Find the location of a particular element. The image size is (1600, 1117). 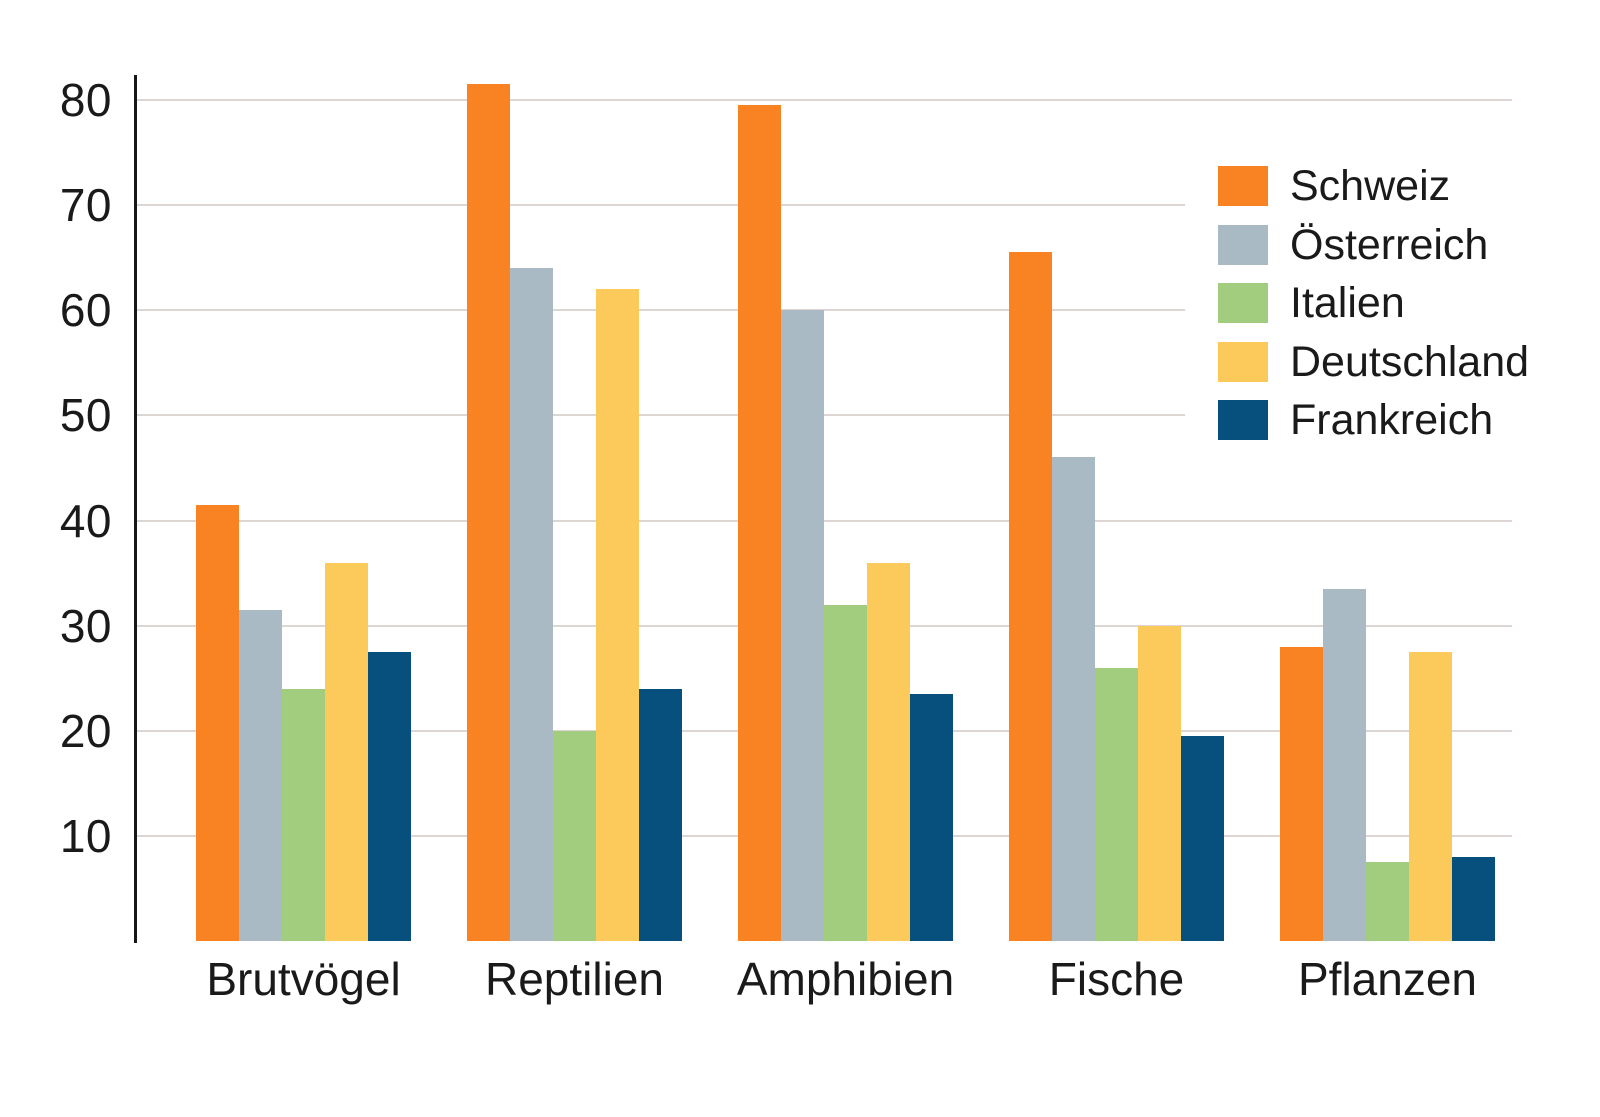

x-category-label: Brutvögel is located at coordinates (303, 979).